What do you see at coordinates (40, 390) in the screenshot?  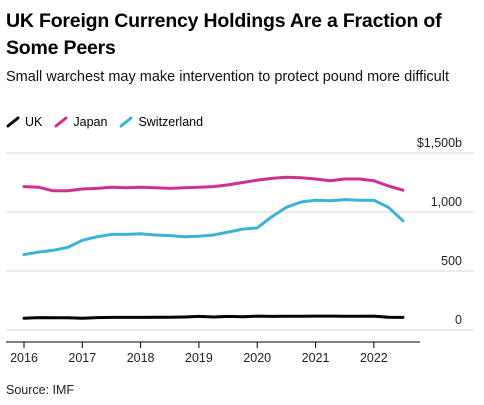 I see `source-note: Source: IMF` at bounding box center [40, 390].